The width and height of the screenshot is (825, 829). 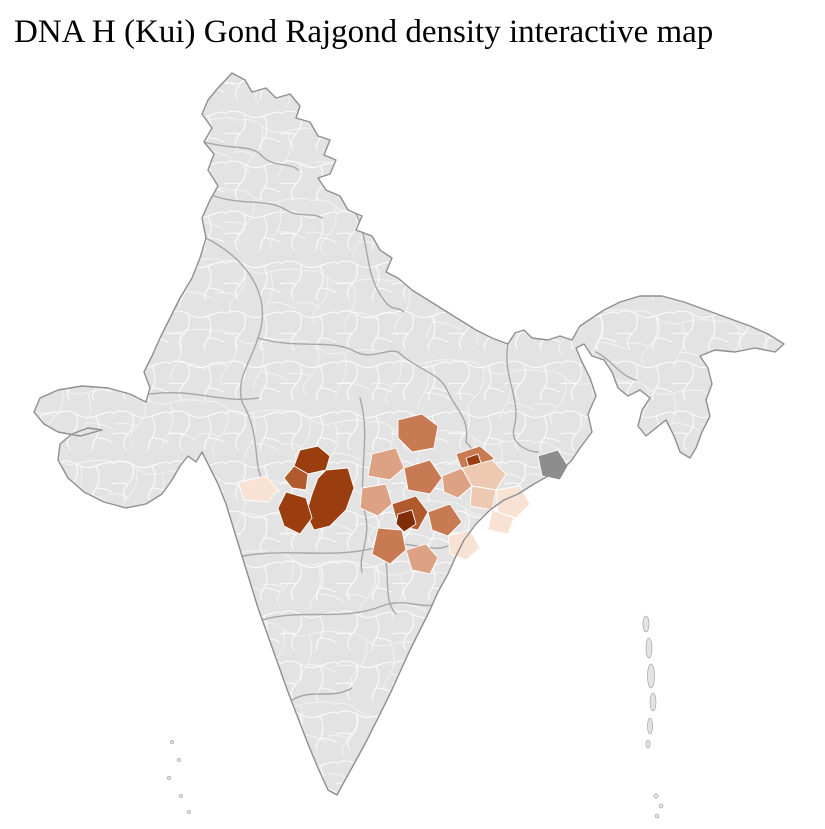 What do you see at coordinates (179, 777) in the screenshot?
I see `lakshadweep-islands` at bounding box center [179, 777].